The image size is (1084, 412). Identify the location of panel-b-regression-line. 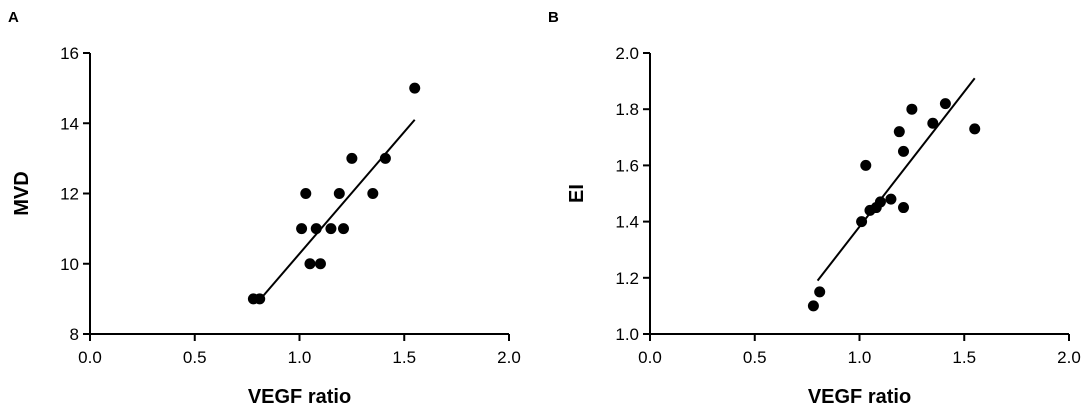
(896, 179).